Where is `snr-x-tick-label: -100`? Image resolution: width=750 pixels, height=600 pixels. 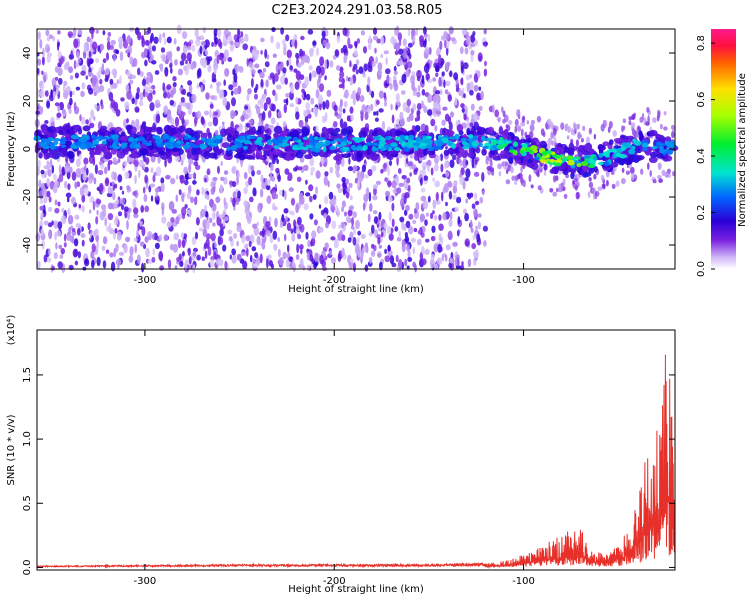
snr-x-tick-label: -100 is located at coordinates (523, 581).